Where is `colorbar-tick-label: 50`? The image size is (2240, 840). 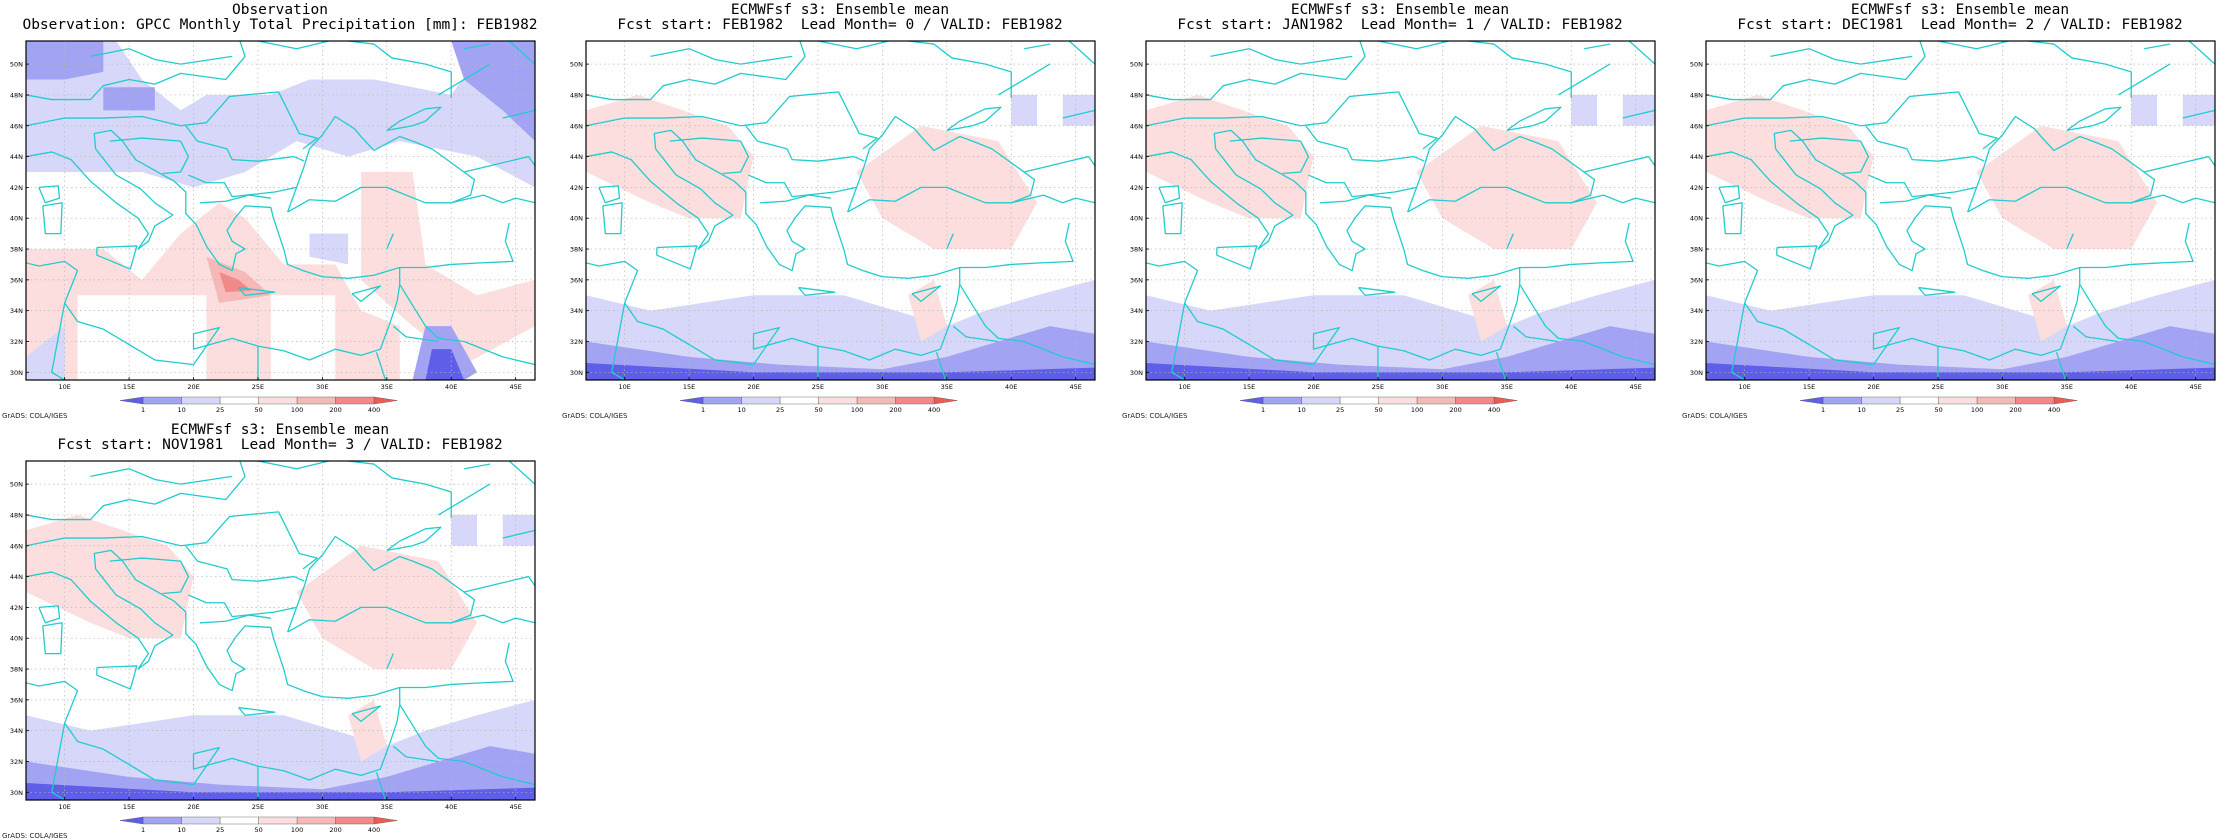
colorbar-tick-label: 50 is located at coordinates (818, 410).